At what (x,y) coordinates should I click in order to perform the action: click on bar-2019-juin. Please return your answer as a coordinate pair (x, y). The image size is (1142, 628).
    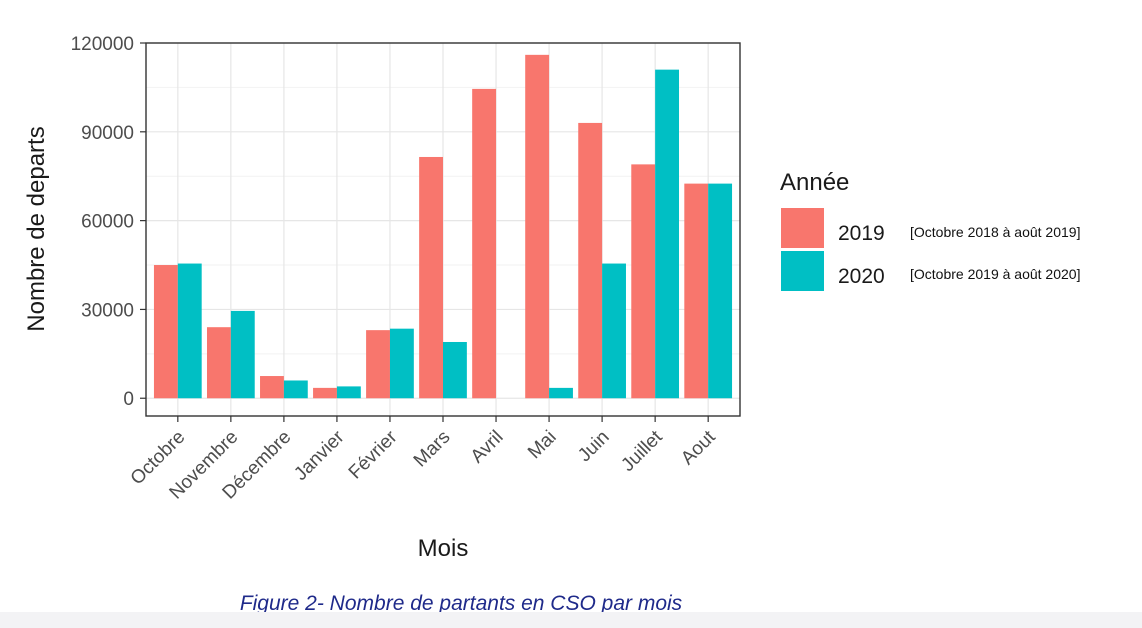
    Looking at the image, I should click on (590, 260).